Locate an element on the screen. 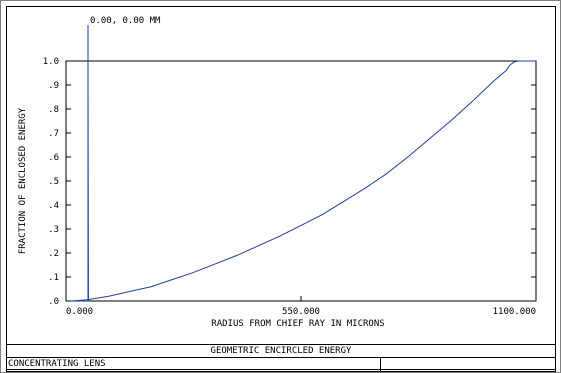  y-tick-label: 1.0 is located at coordinates (51, 62).